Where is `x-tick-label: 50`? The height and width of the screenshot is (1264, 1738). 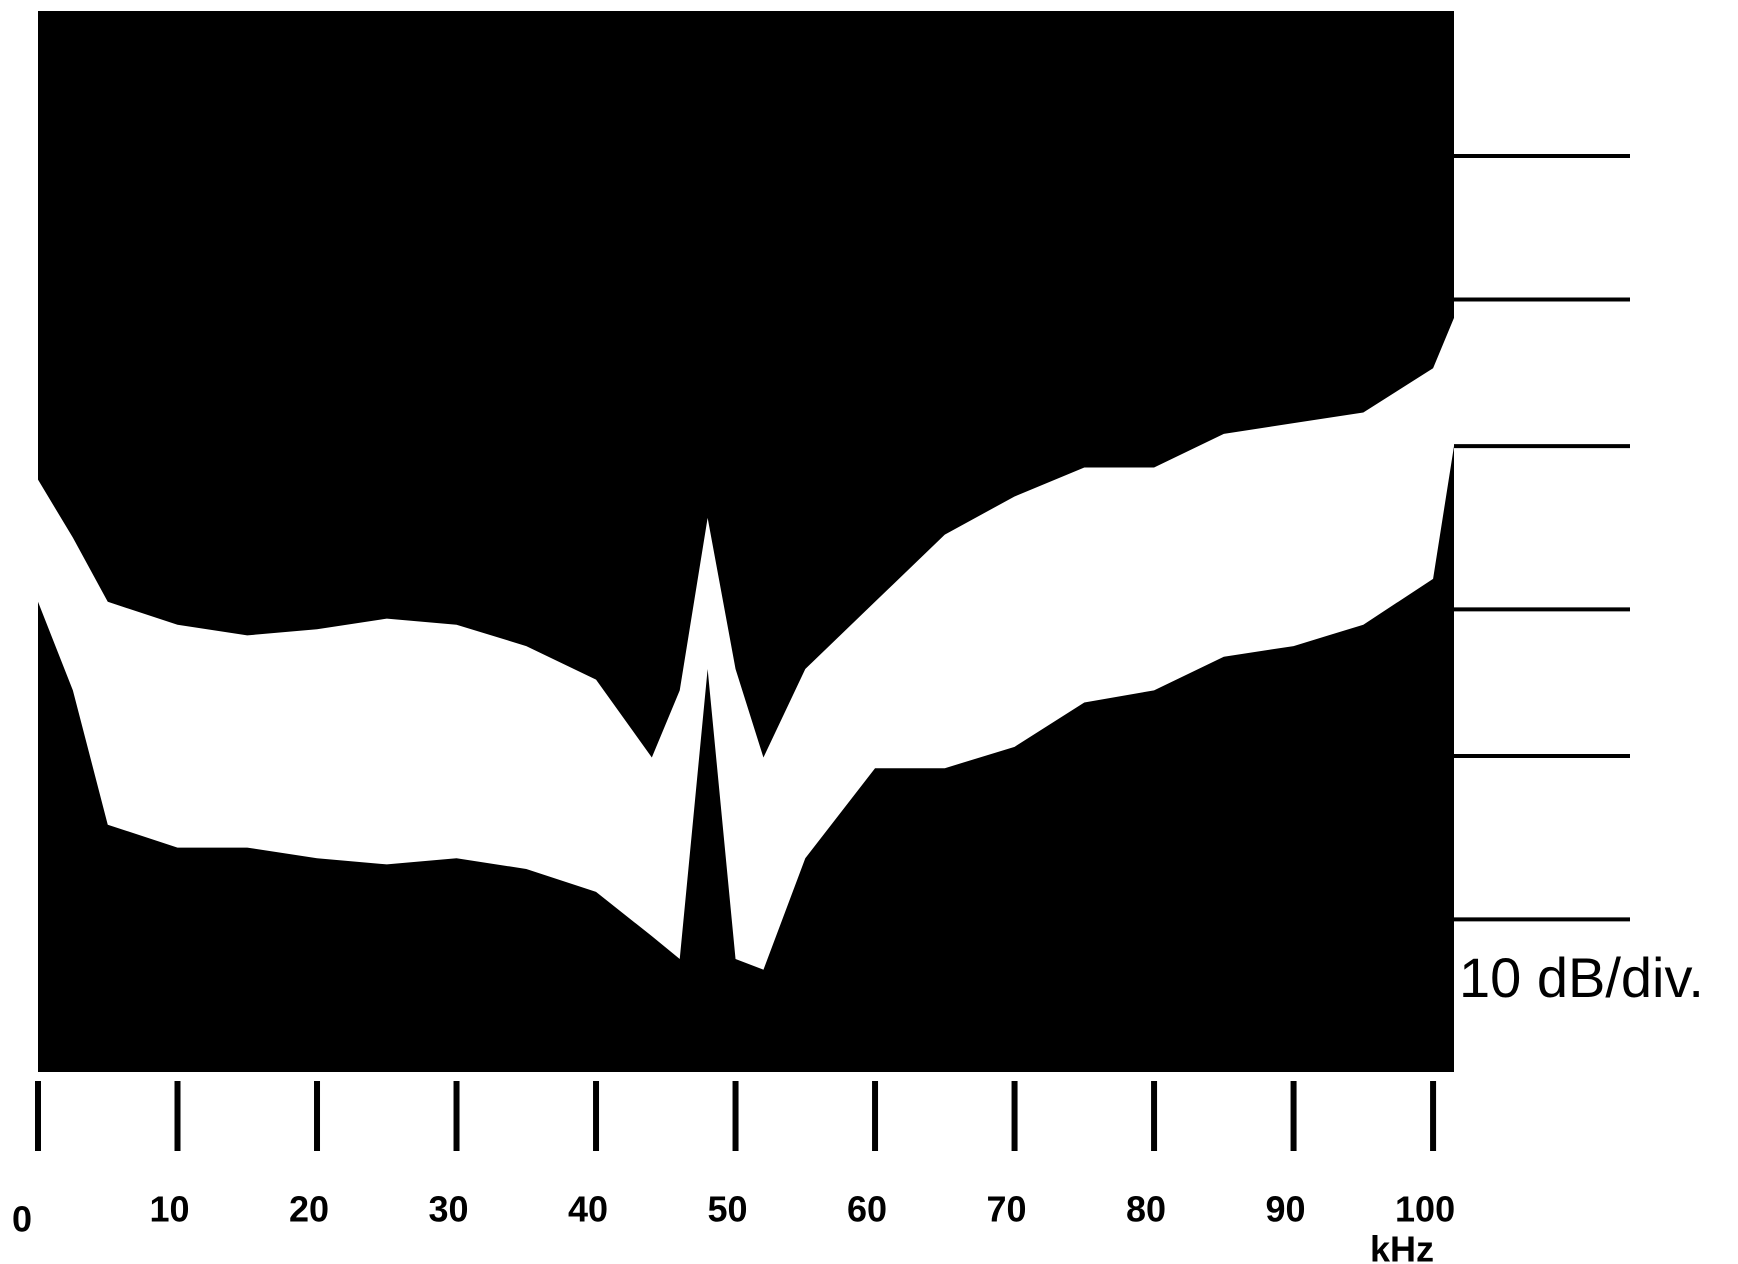 x-tick-label: 50 is located at coordinates (728, 1209).